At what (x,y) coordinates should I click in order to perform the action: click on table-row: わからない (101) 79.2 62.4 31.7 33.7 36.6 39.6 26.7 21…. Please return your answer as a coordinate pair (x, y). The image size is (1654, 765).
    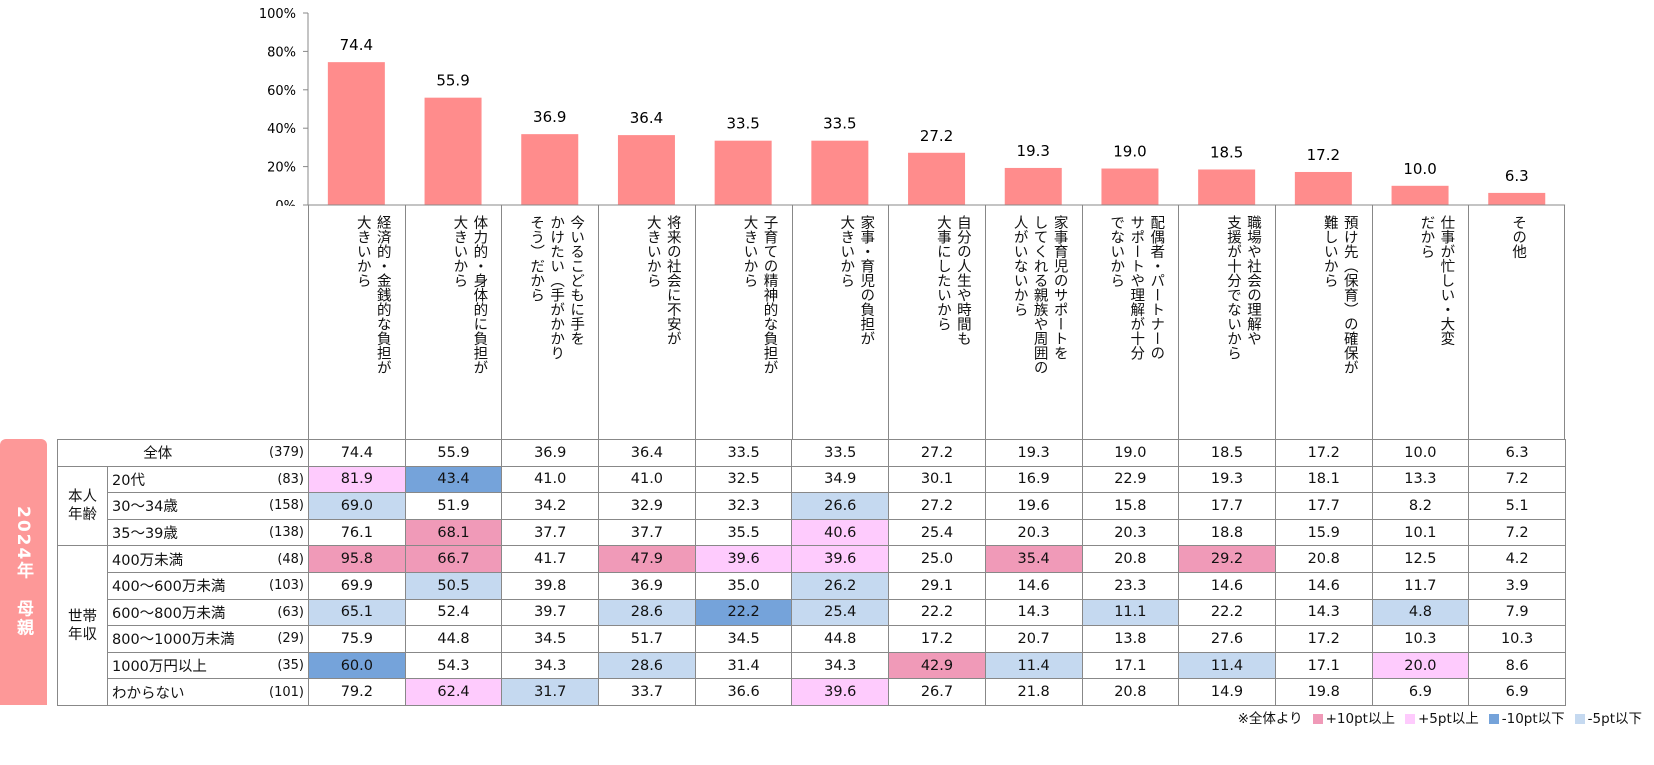
    Looking at the image, I should click on (812, 692).